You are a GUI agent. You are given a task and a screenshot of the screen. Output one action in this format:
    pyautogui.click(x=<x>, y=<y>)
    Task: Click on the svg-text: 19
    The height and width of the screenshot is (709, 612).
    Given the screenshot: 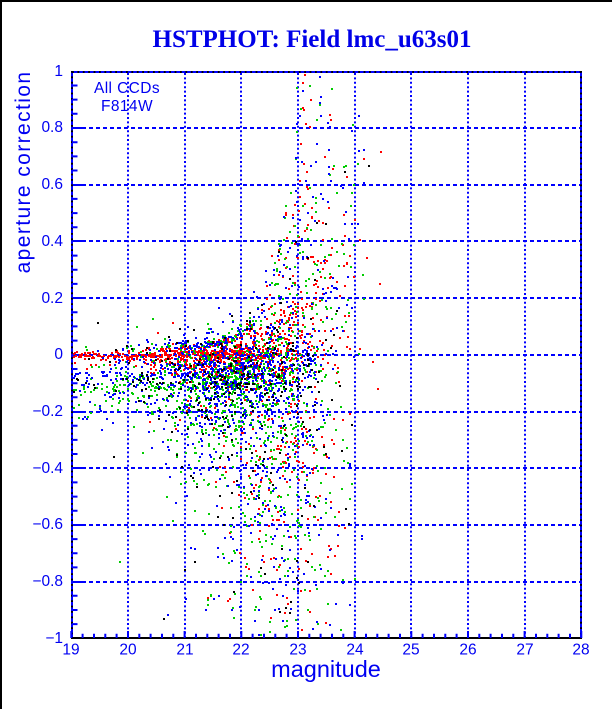 What is the action you would take?
    pyautogui.click(x=70, y=650)
    